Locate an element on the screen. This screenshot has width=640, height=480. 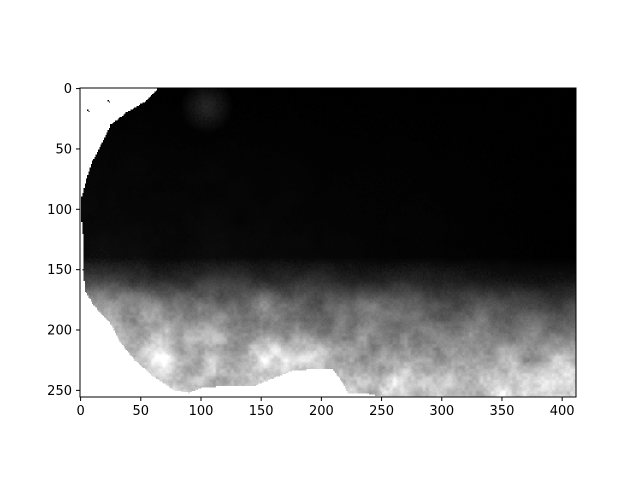
y-tick-label: 0 is located at coordinates (68, 89).